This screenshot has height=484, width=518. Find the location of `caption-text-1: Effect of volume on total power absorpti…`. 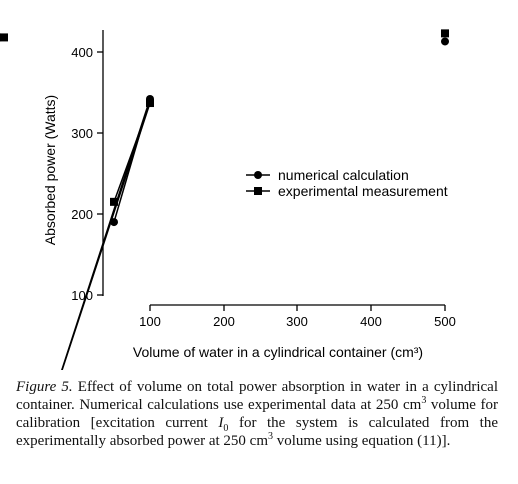

caption-text-1: Effect of volume on total power absorpti… is located at coordinates (257, 396).